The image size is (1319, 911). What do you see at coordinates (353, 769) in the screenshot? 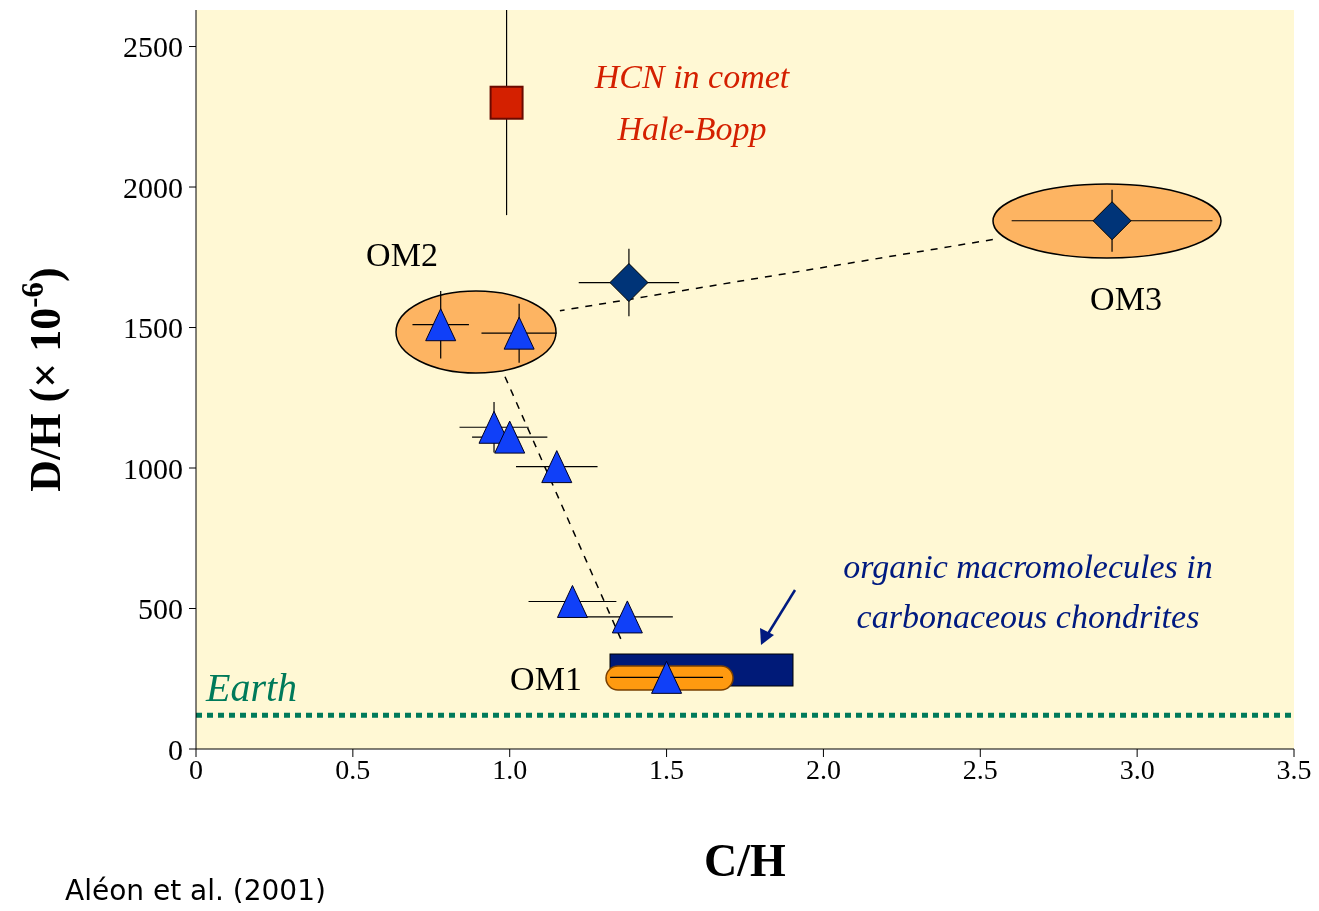
I see `x-tick-label: 0.5` at bounding box center [353, 769].